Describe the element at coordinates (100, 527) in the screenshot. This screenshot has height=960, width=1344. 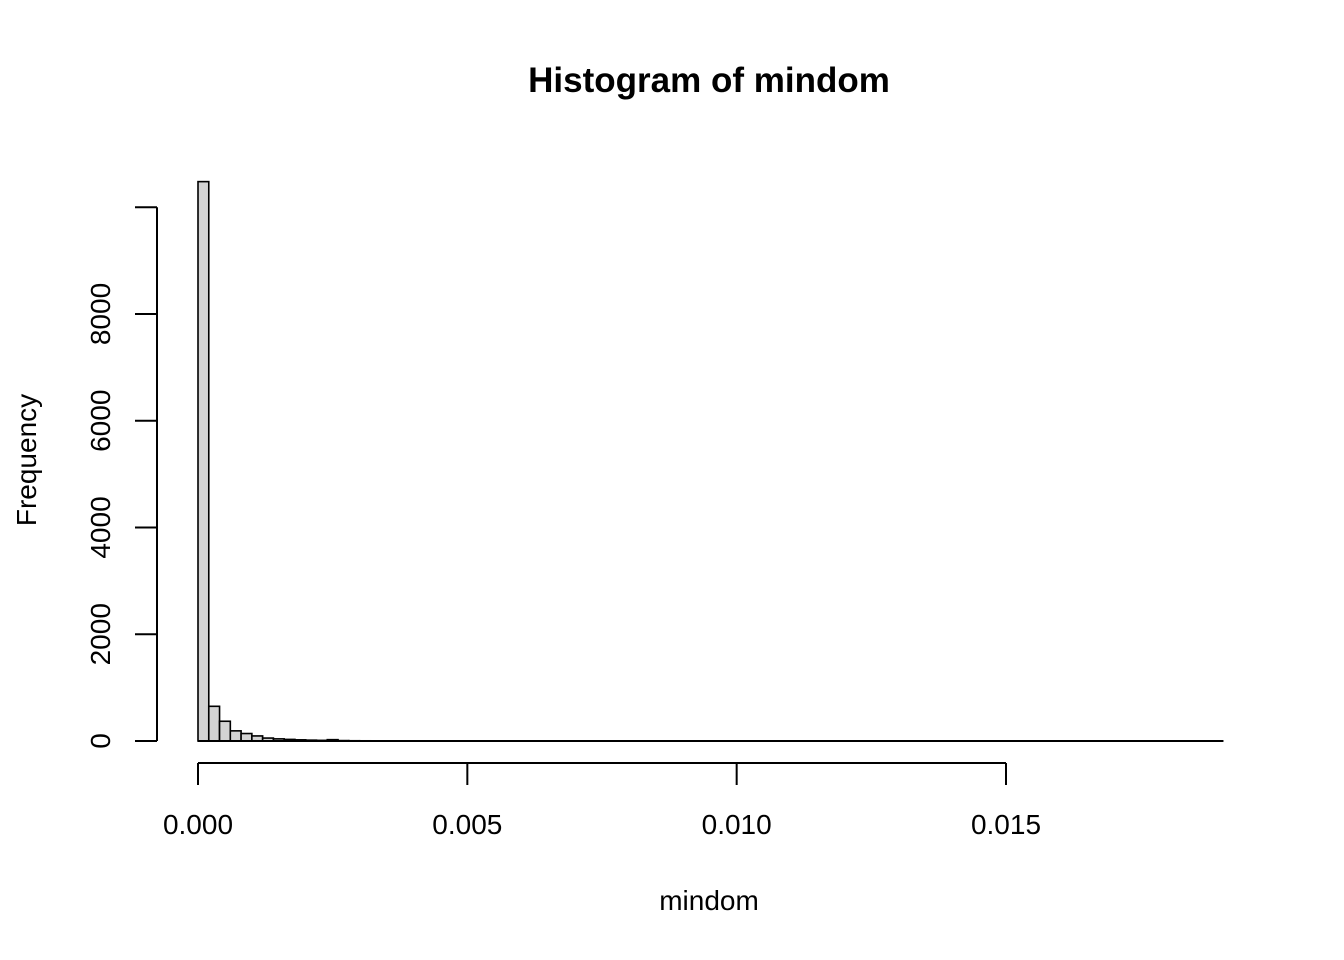
I see `y-tick-label: 4000` at that location.